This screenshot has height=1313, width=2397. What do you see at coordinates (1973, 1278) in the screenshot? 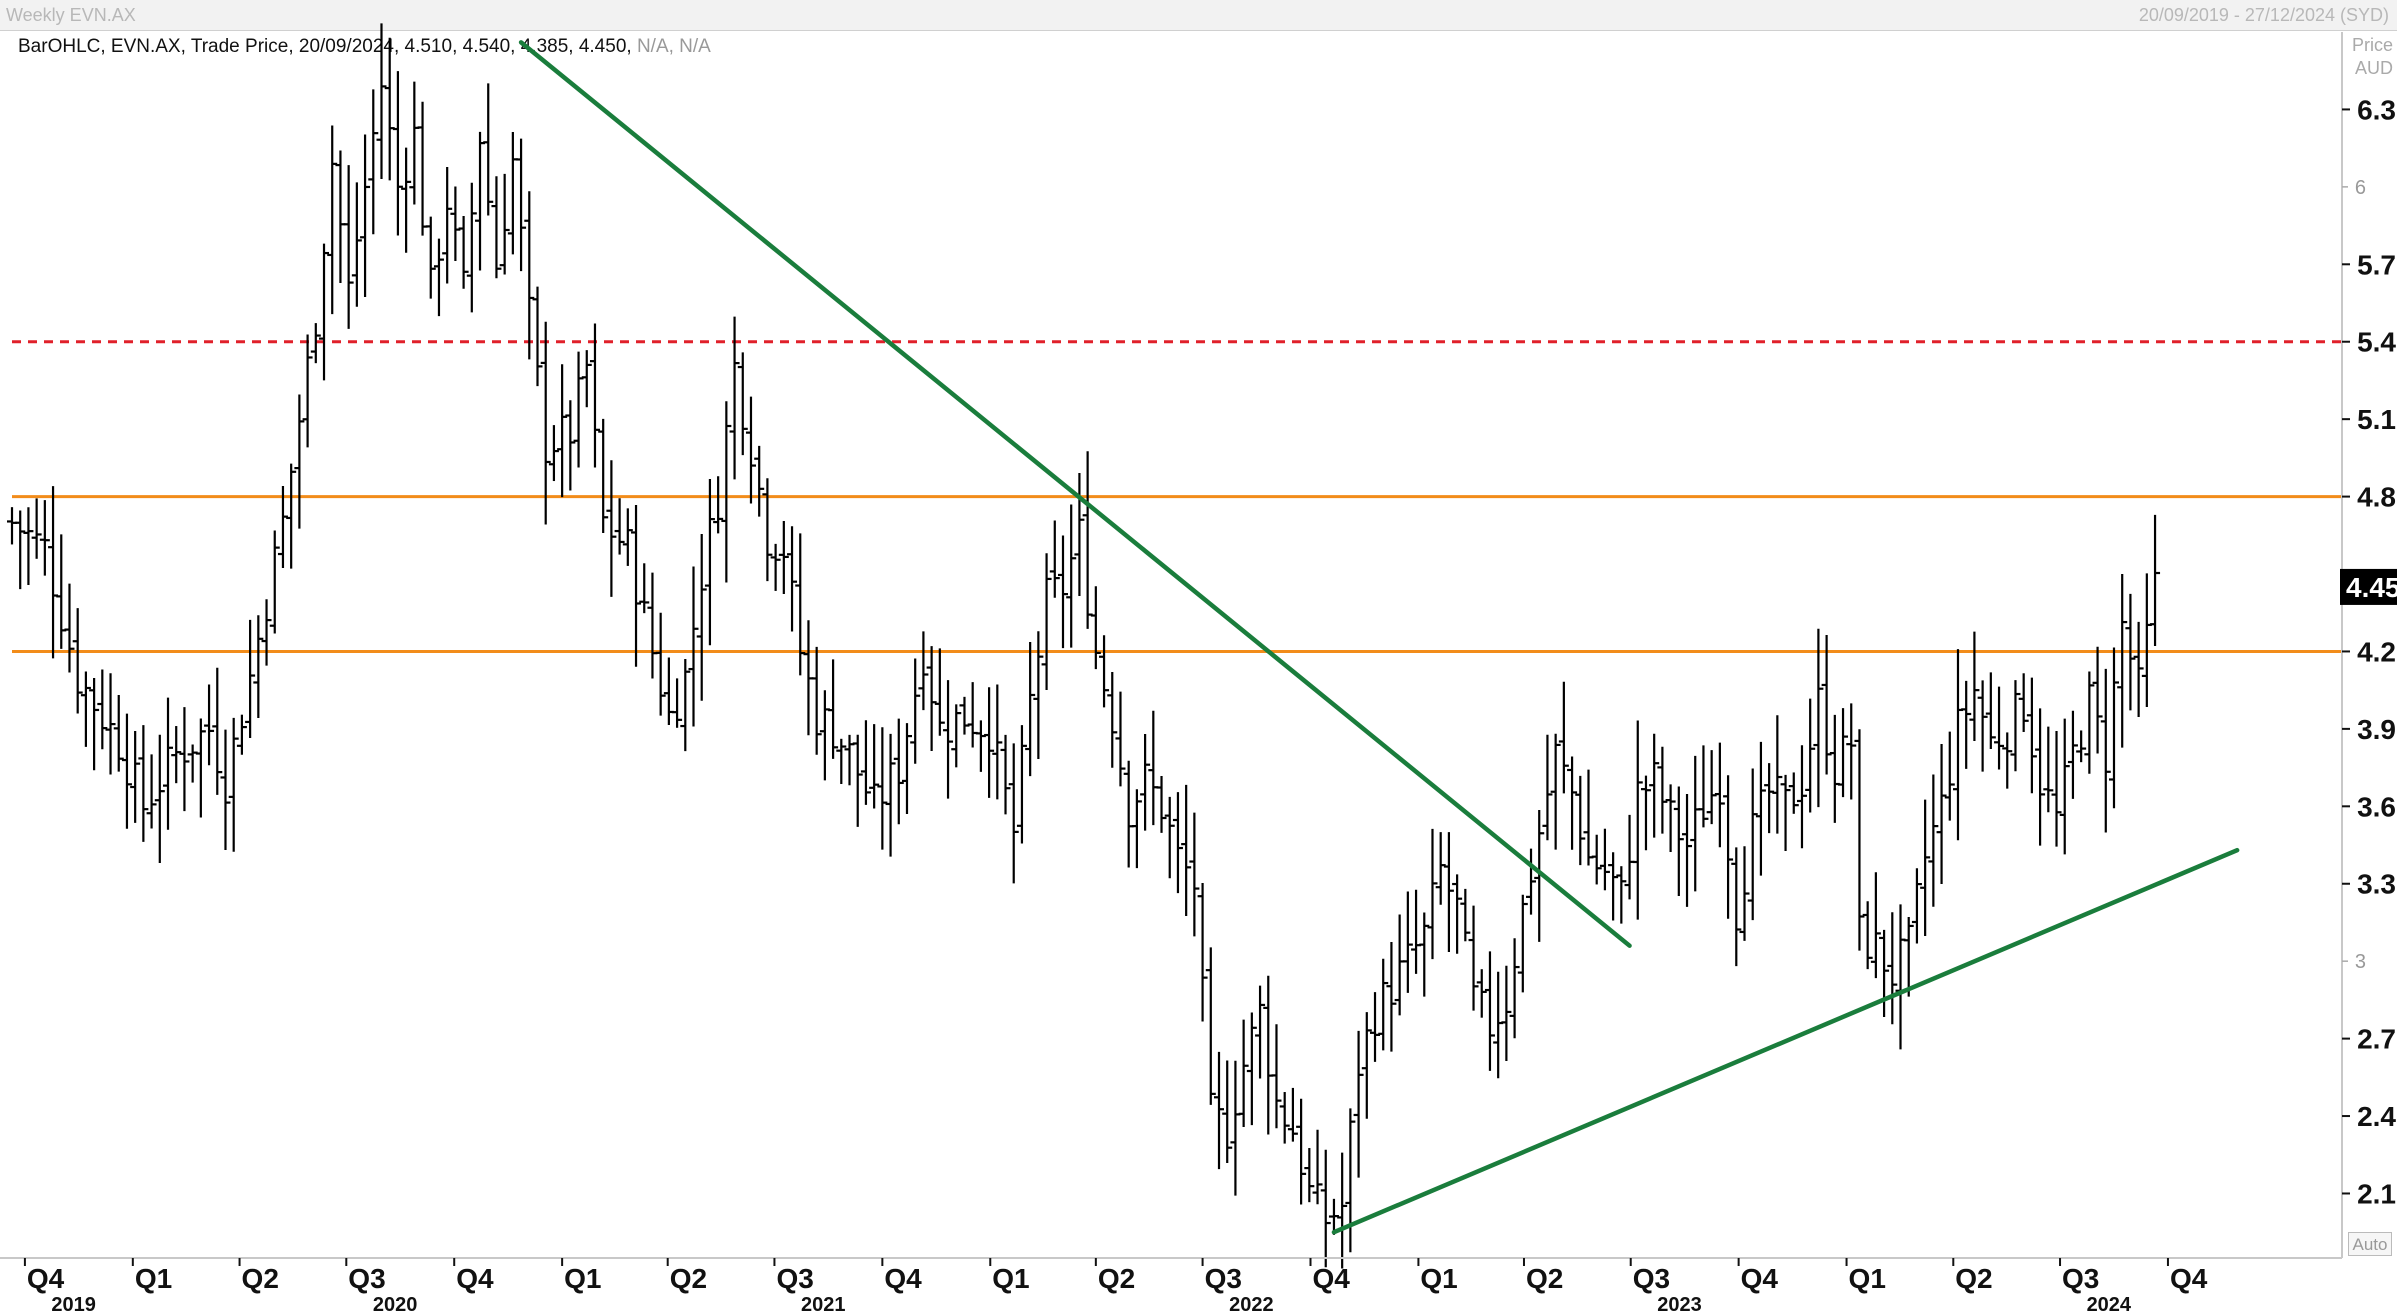
I see `x-quarter-label: Q2` at bounding box center [1973, 1278].